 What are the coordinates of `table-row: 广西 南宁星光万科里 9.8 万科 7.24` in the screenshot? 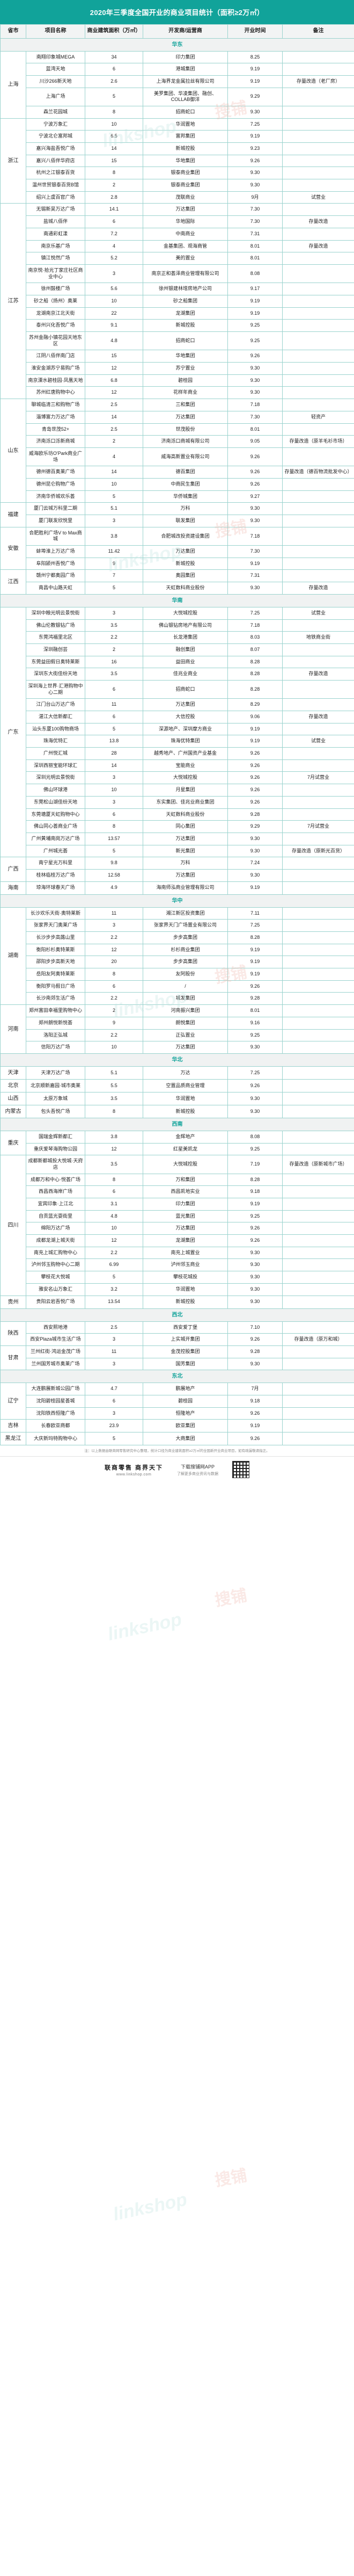 It's located at (177, 869).